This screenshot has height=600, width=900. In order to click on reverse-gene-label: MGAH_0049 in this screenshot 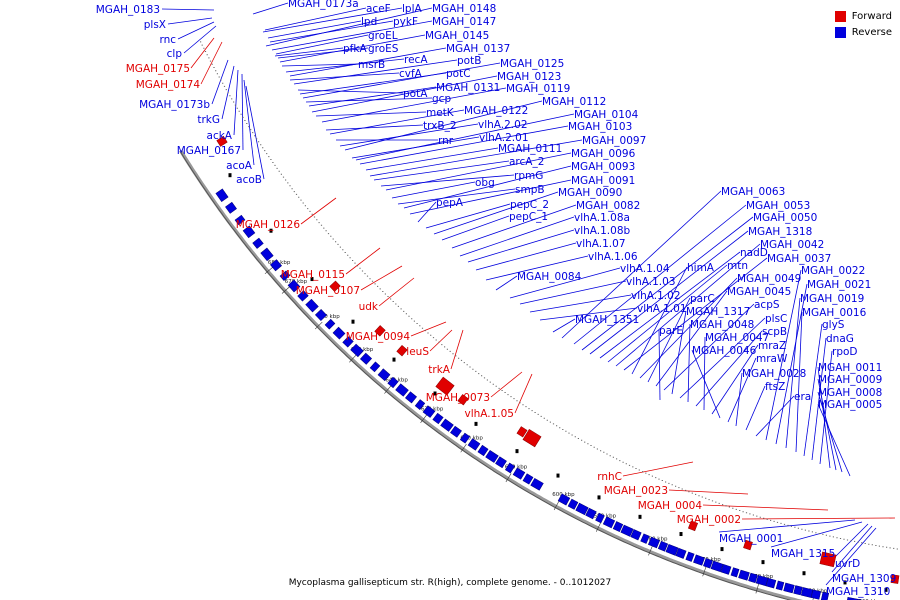, I will do `click(769, 279)`.